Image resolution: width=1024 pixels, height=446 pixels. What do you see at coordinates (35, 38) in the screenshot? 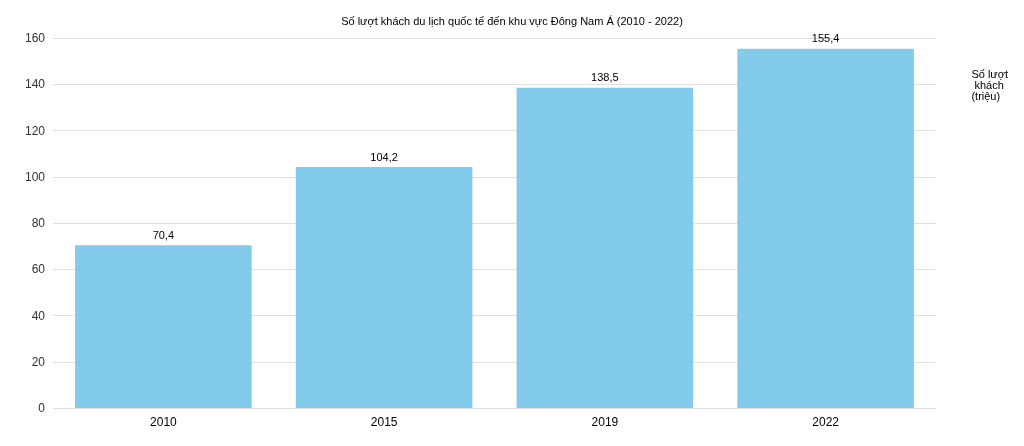
I see `y-tick-label: 160` at bounding box center [35, 38].